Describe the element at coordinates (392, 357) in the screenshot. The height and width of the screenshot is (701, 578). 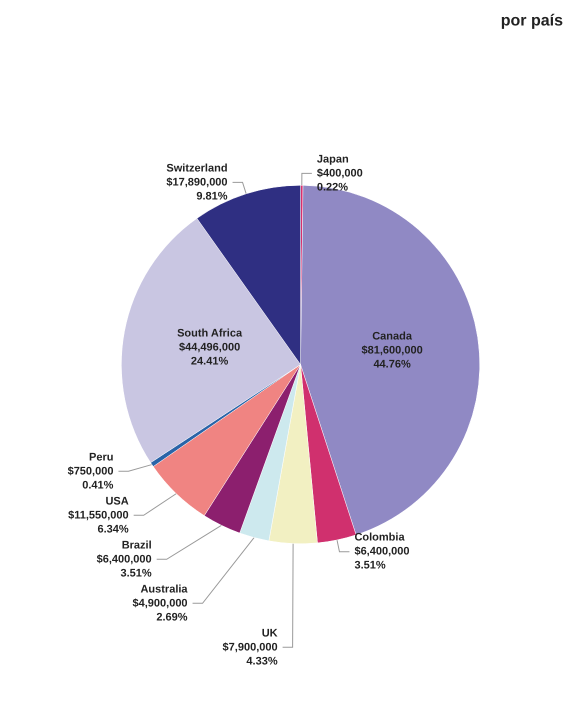
I see `data-label: $81,600,000 44.76%` at that location.